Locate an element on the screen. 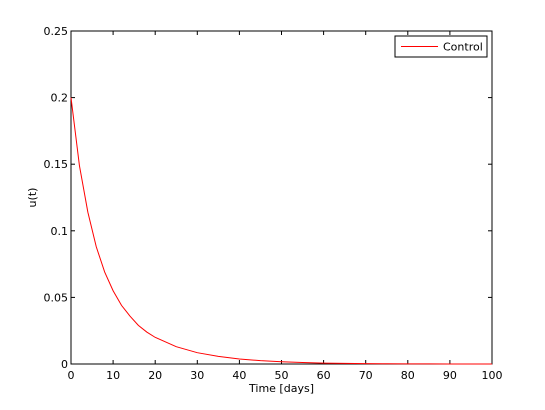  x-tick-label: 100 is located at coordinates (492, 375).